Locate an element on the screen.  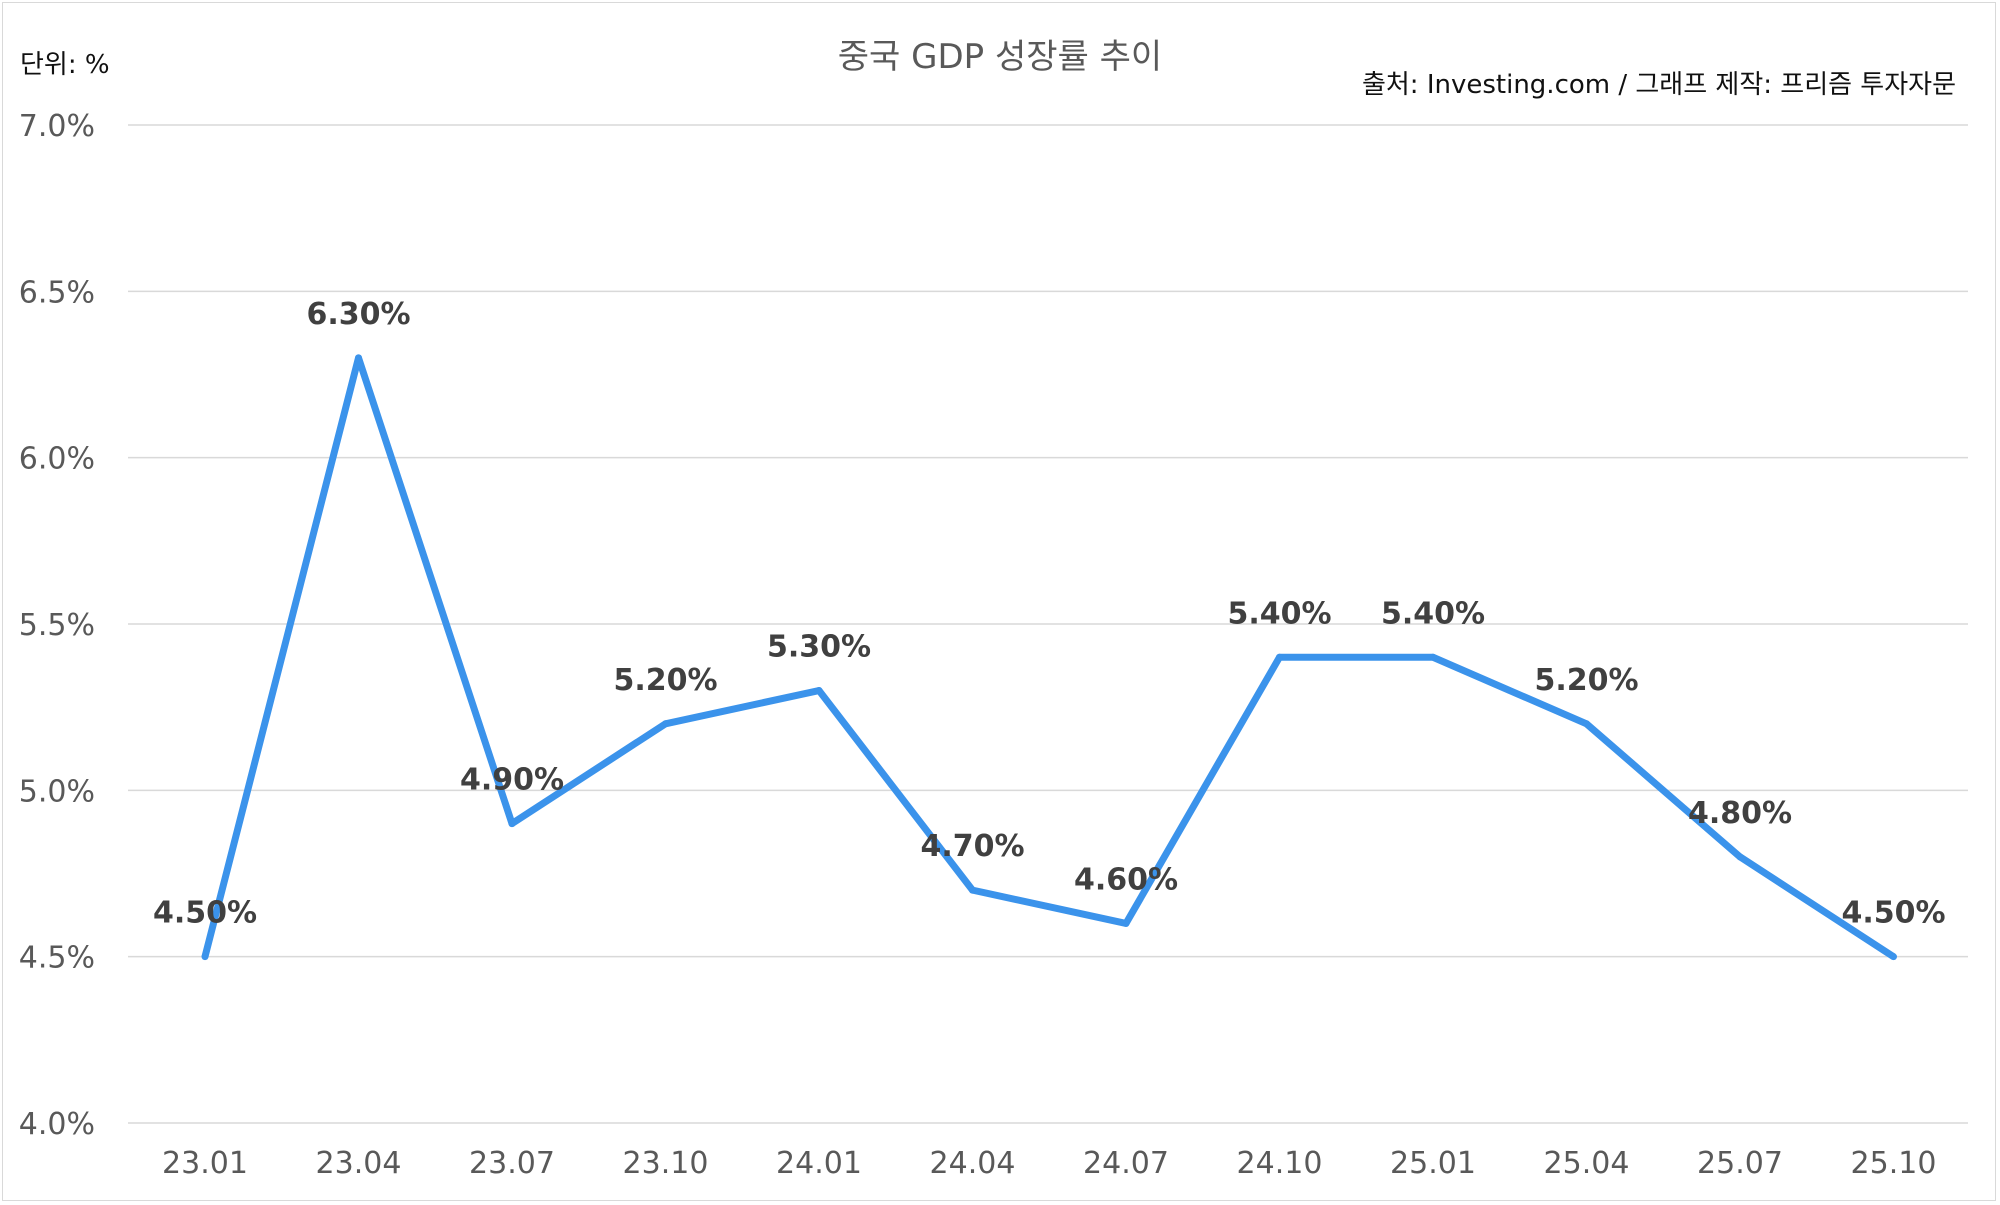
x-tick-label: 25.04 is located at coordinates (1587, 1163).